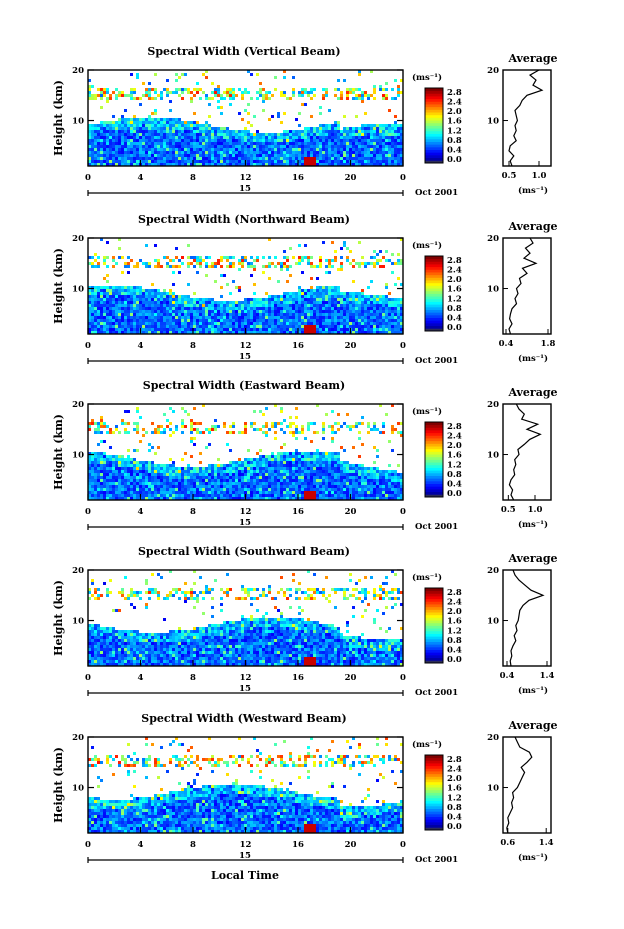 The width and height of the screenshot is (624, 929). I want to click on colorbar-tick-label: 0.8, so click(454, 309).